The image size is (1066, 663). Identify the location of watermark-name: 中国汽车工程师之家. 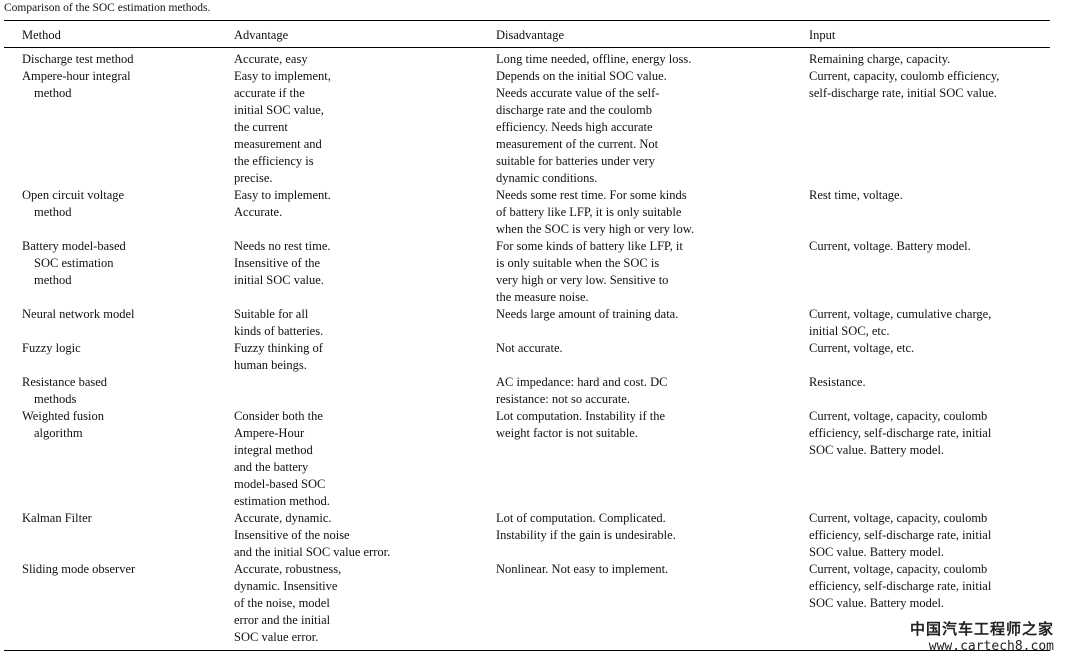
(981, 629).